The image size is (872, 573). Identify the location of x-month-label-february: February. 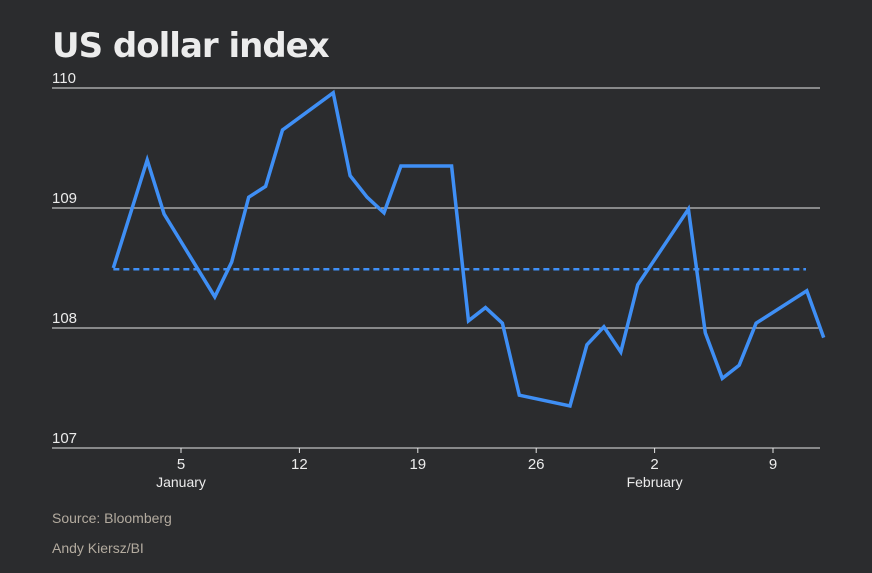
(655, 482).